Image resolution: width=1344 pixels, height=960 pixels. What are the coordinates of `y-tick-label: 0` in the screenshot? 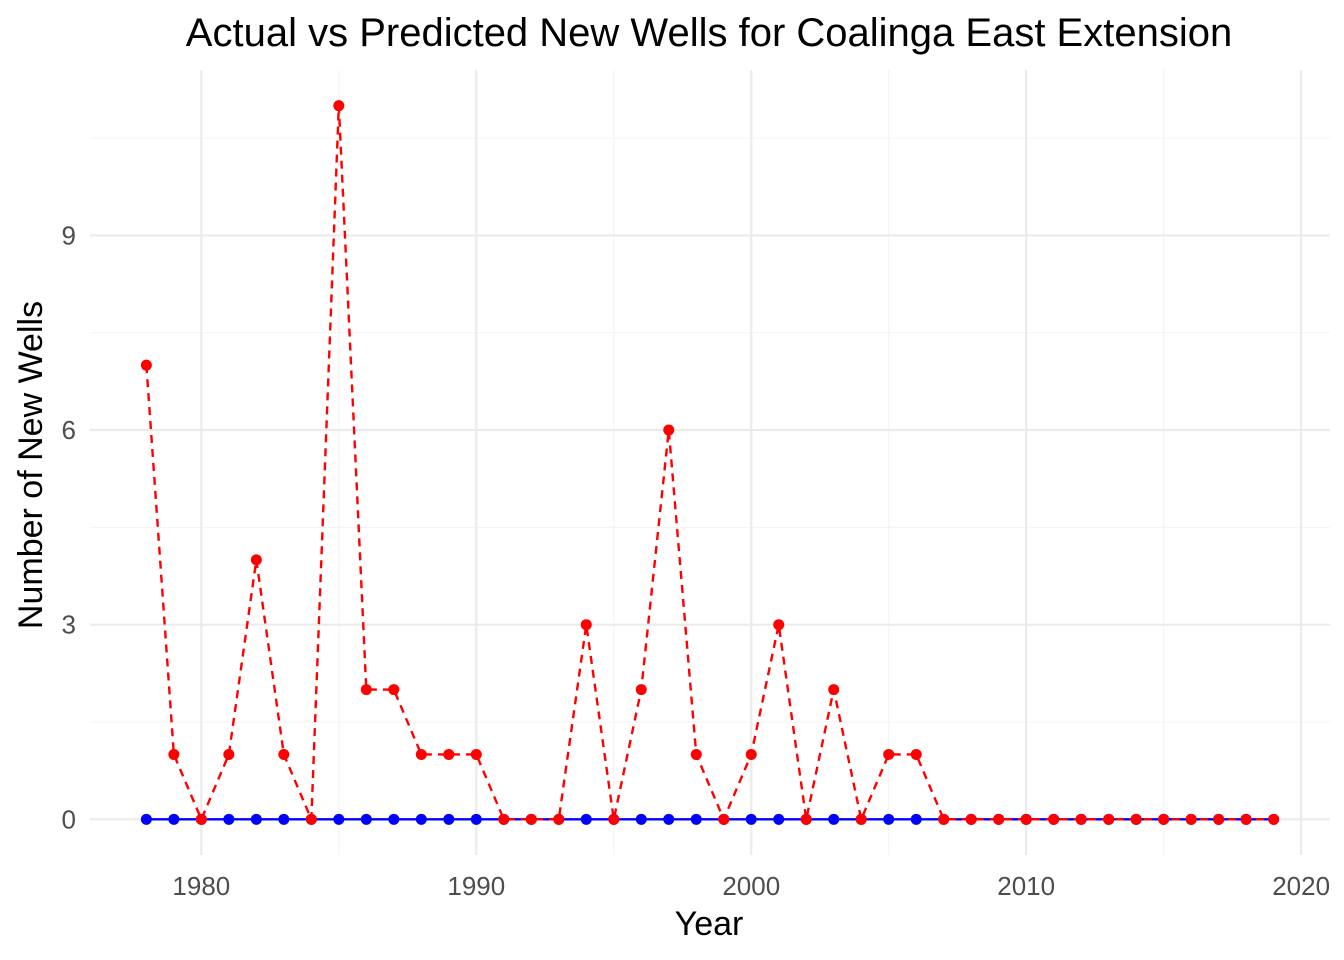 It's located at (69, 819).